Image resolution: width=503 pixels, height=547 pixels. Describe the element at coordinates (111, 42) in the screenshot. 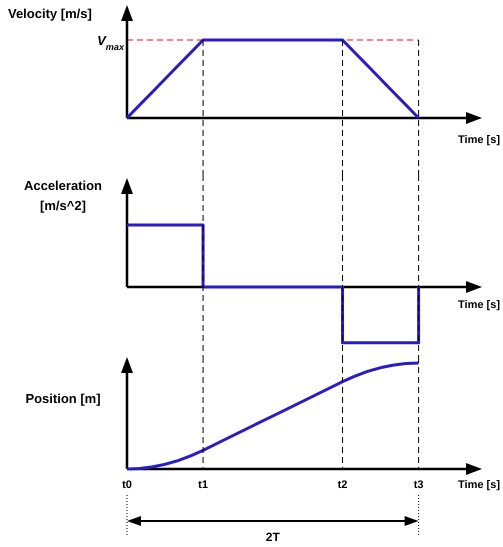

I see `ref-line-label: V$_{max}$` at that location.